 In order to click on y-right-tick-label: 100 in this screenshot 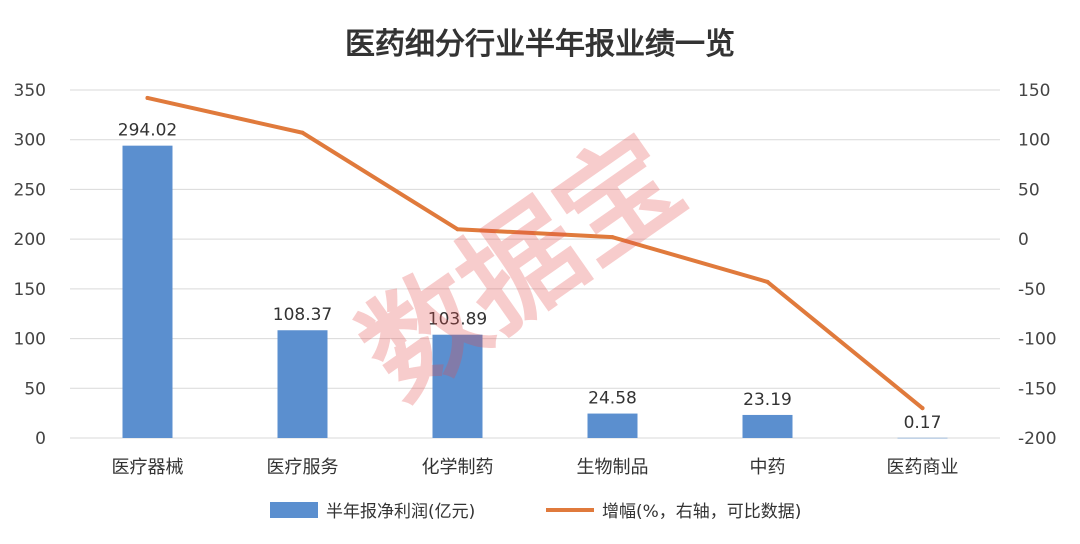, I will do `click(1034, 141)`.